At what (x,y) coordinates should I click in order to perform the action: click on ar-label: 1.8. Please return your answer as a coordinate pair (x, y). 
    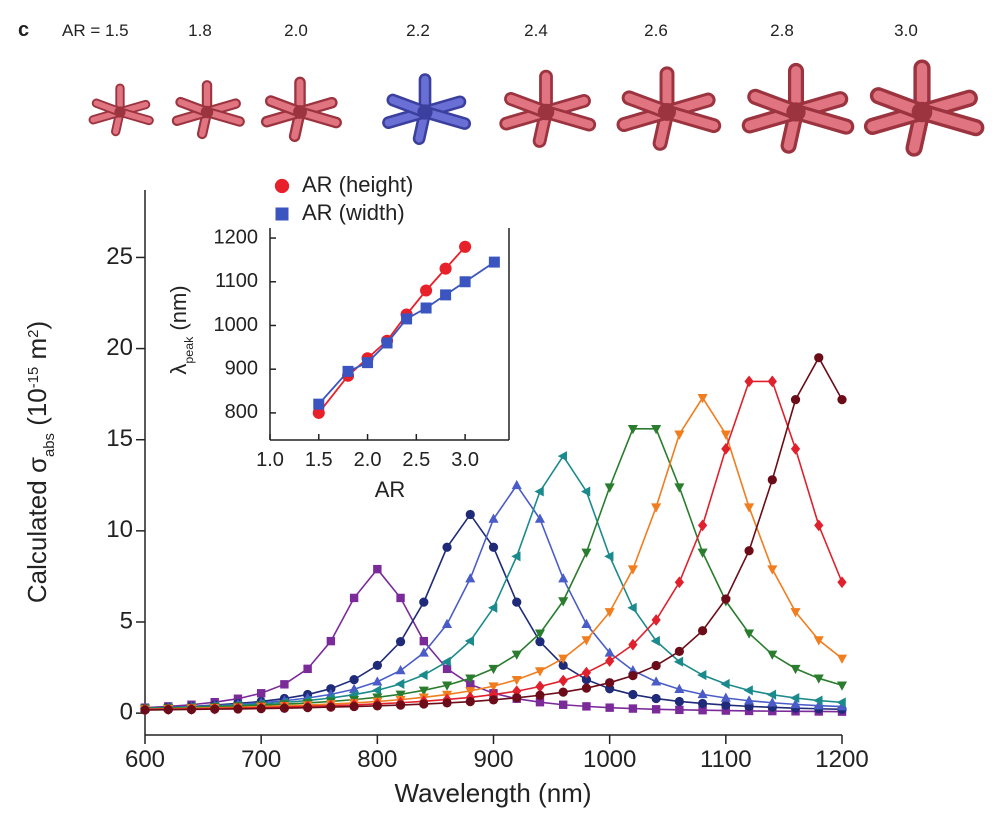
    Looking at the image, I should click on (200, 30).